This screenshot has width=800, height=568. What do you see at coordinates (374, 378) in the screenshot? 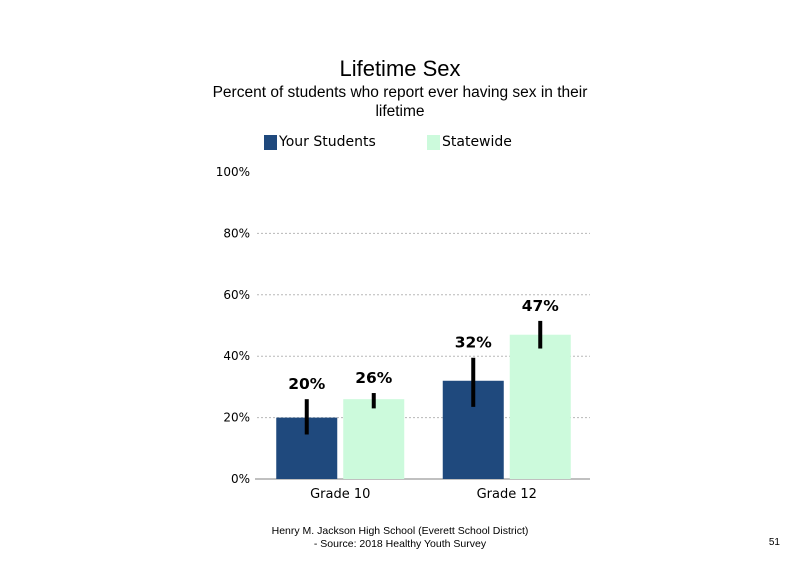
I see `data-label-statewide-grade-10: 26%` at bounding box center [374, 378].